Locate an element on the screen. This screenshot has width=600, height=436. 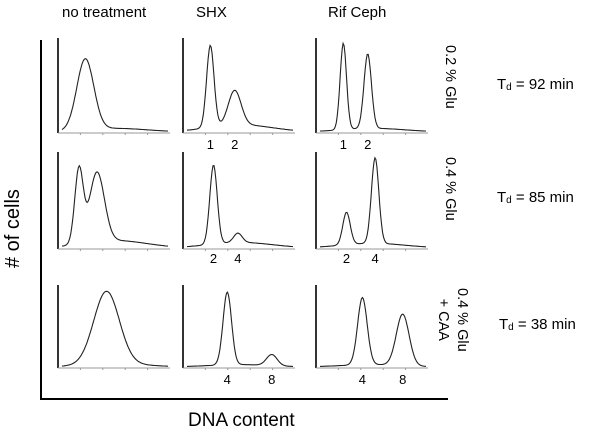
td-value: = 92 min is located at coordinates (544, 84).